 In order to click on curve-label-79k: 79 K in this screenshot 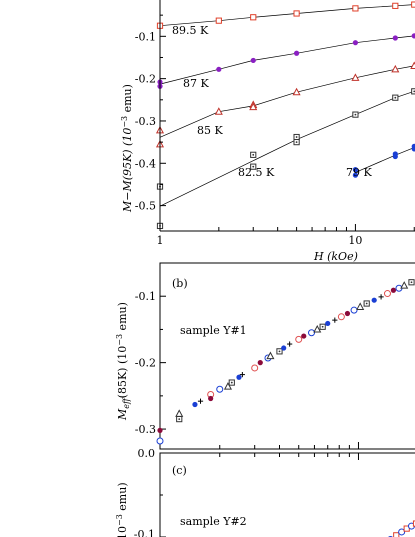, I will do `click(359, 172)`.